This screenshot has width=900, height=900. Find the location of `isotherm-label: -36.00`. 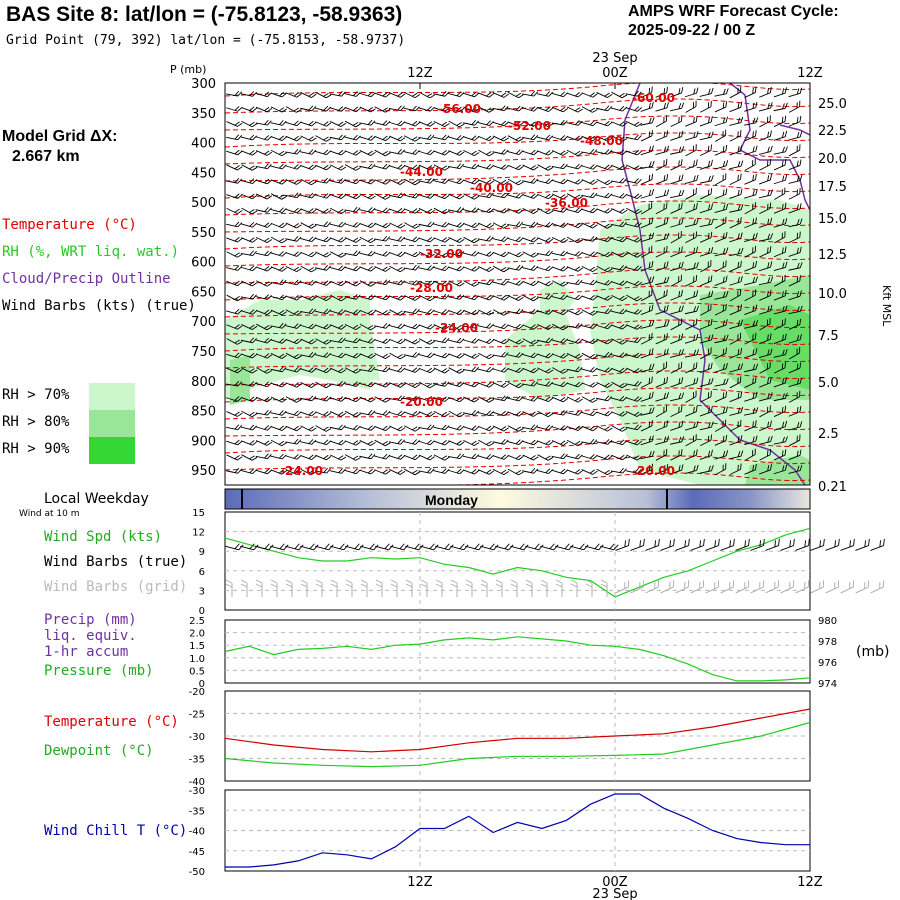

isotherm-label: -36.00 is located at coordinates (566, 203).